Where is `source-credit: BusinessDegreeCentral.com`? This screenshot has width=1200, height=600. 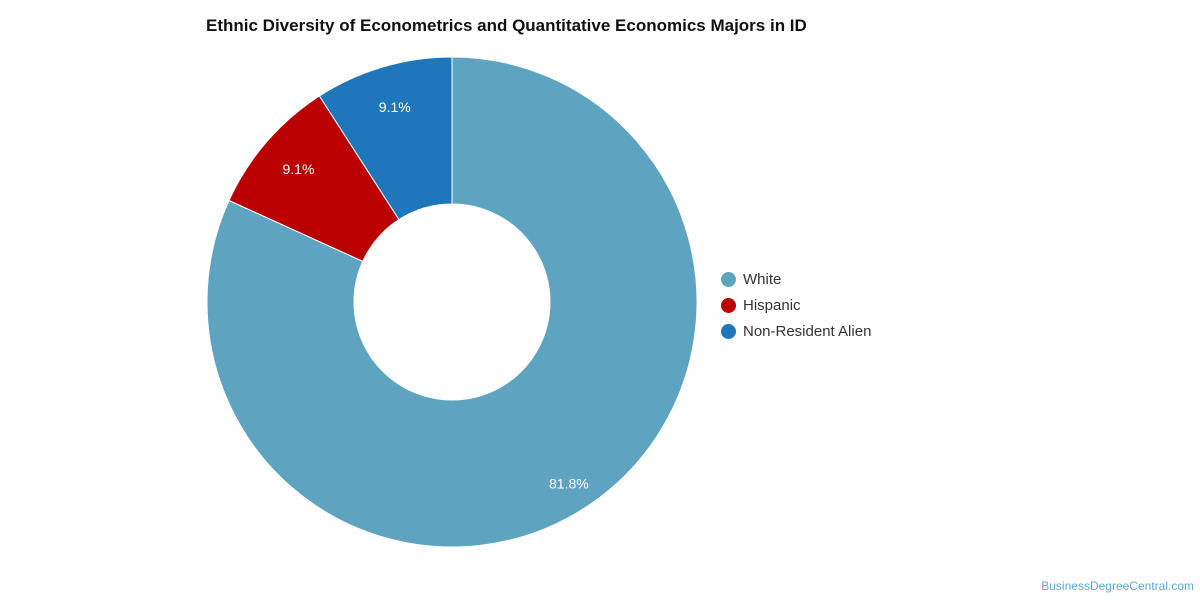 source-credit: BusinessDegreeCentral.com is located at coordinates (1117, 586).